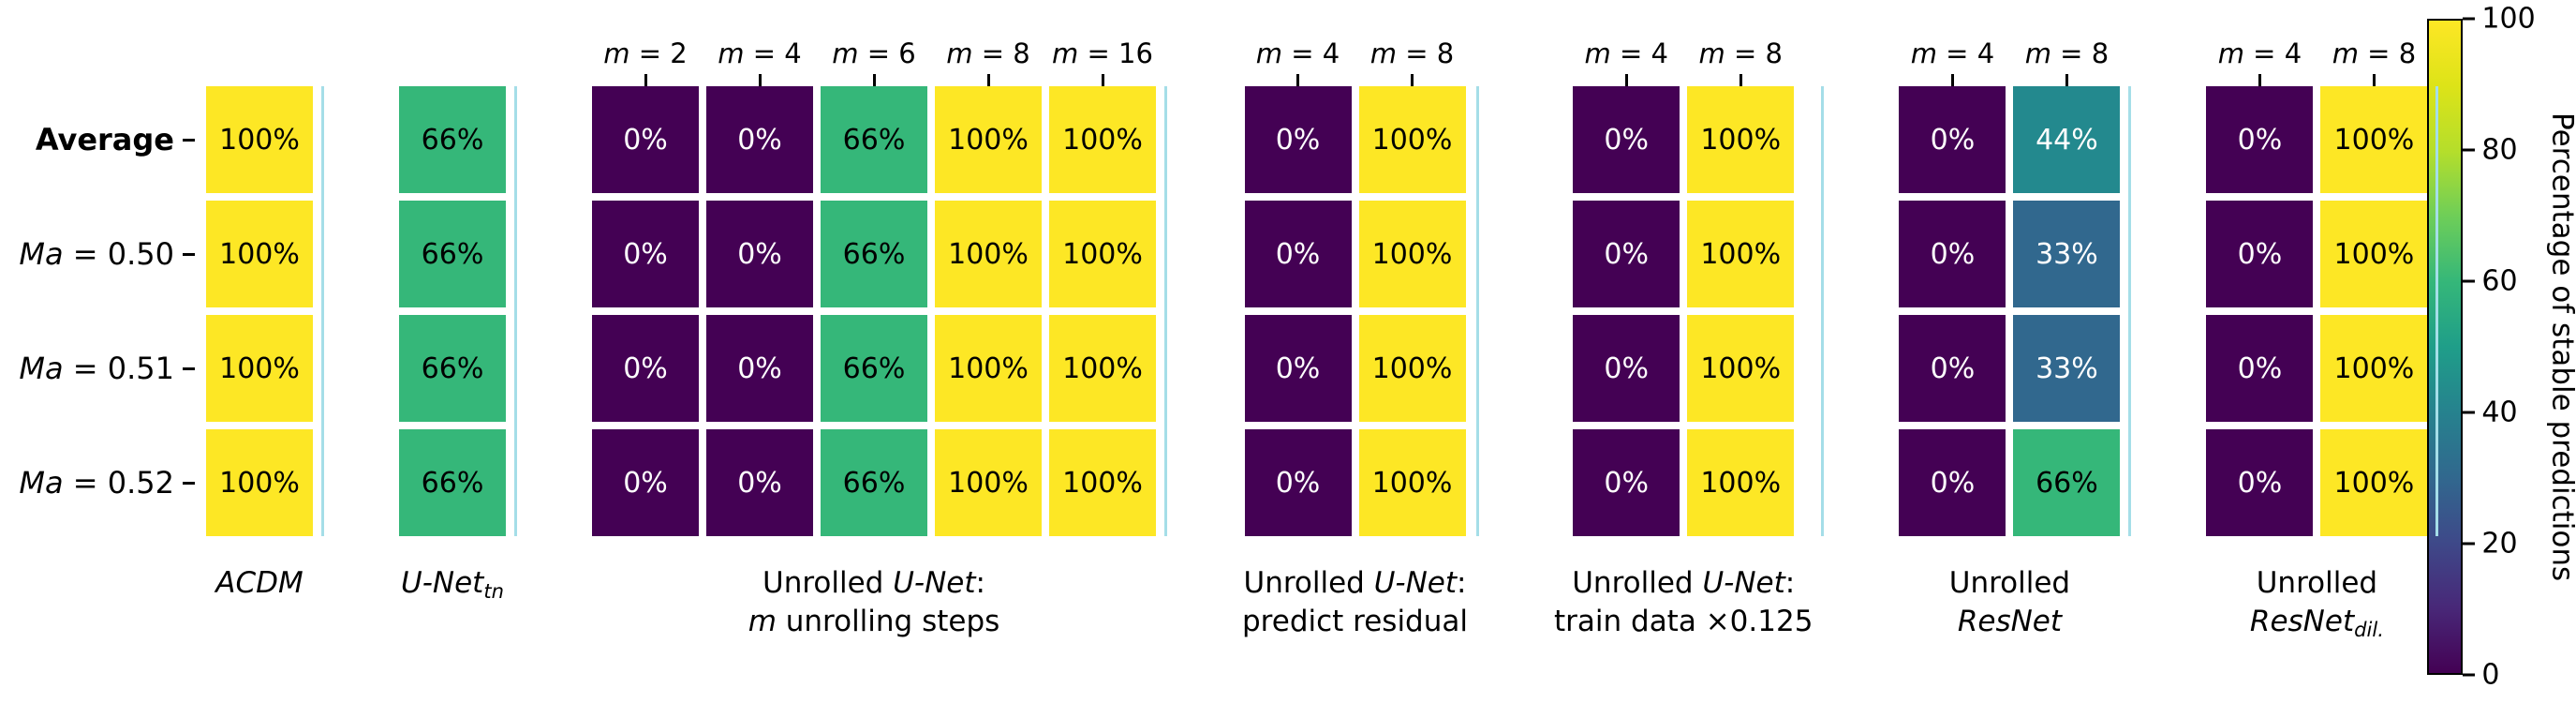  Describe the element at coordinates (2499, 150) in the screenshot. I see `colorbar-tick-label: 80` at that location.